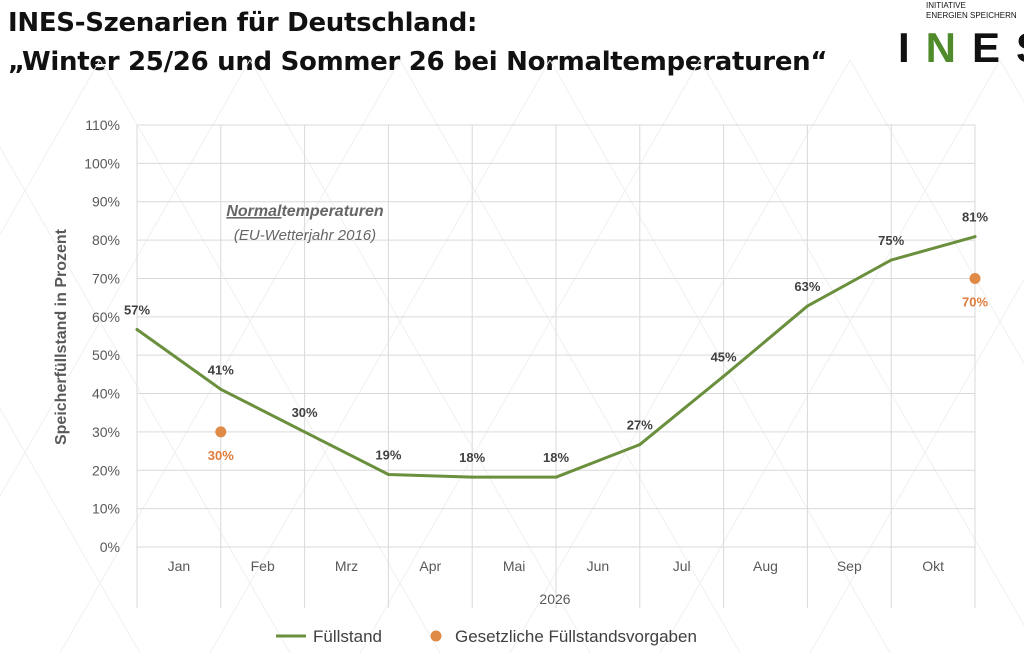 The width and height of the screenshot is (1024, 653). Describe the element at coordinates (724, 356) in the screenshot. I see `fuellstand-data-label: 45%` at that location.